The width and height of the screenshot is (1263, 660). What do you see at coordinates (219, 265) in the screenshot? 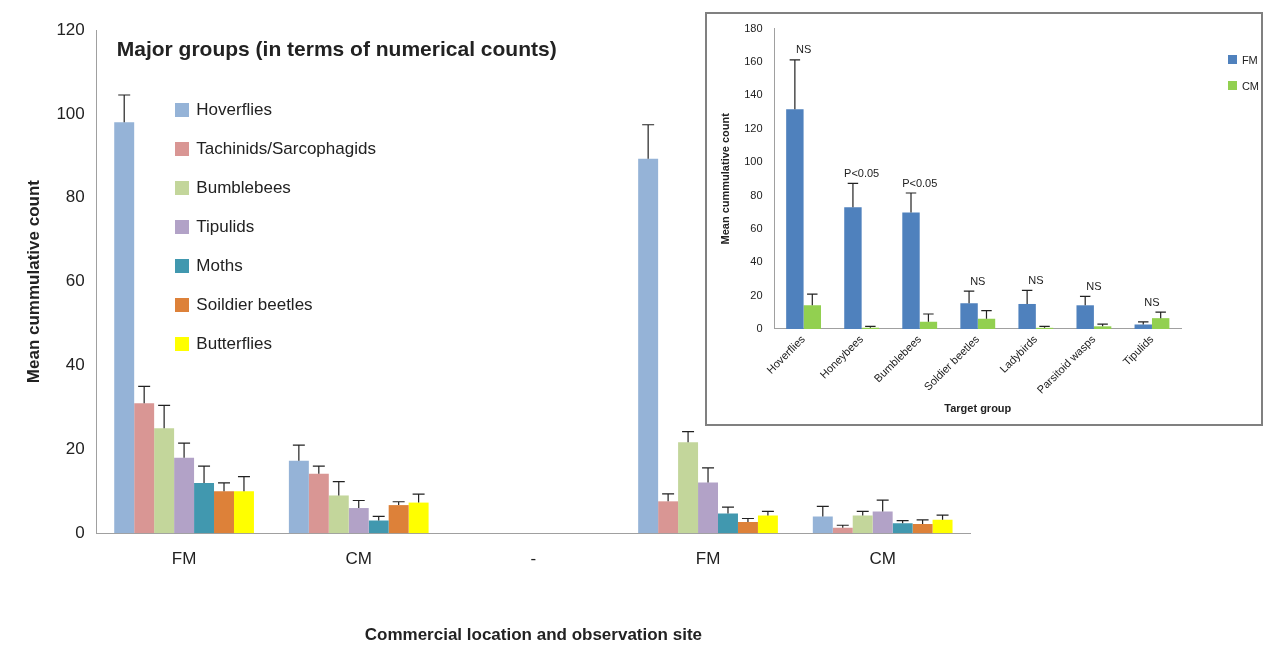
I see `legend-label: Moths` at bounding box center [219, 265].